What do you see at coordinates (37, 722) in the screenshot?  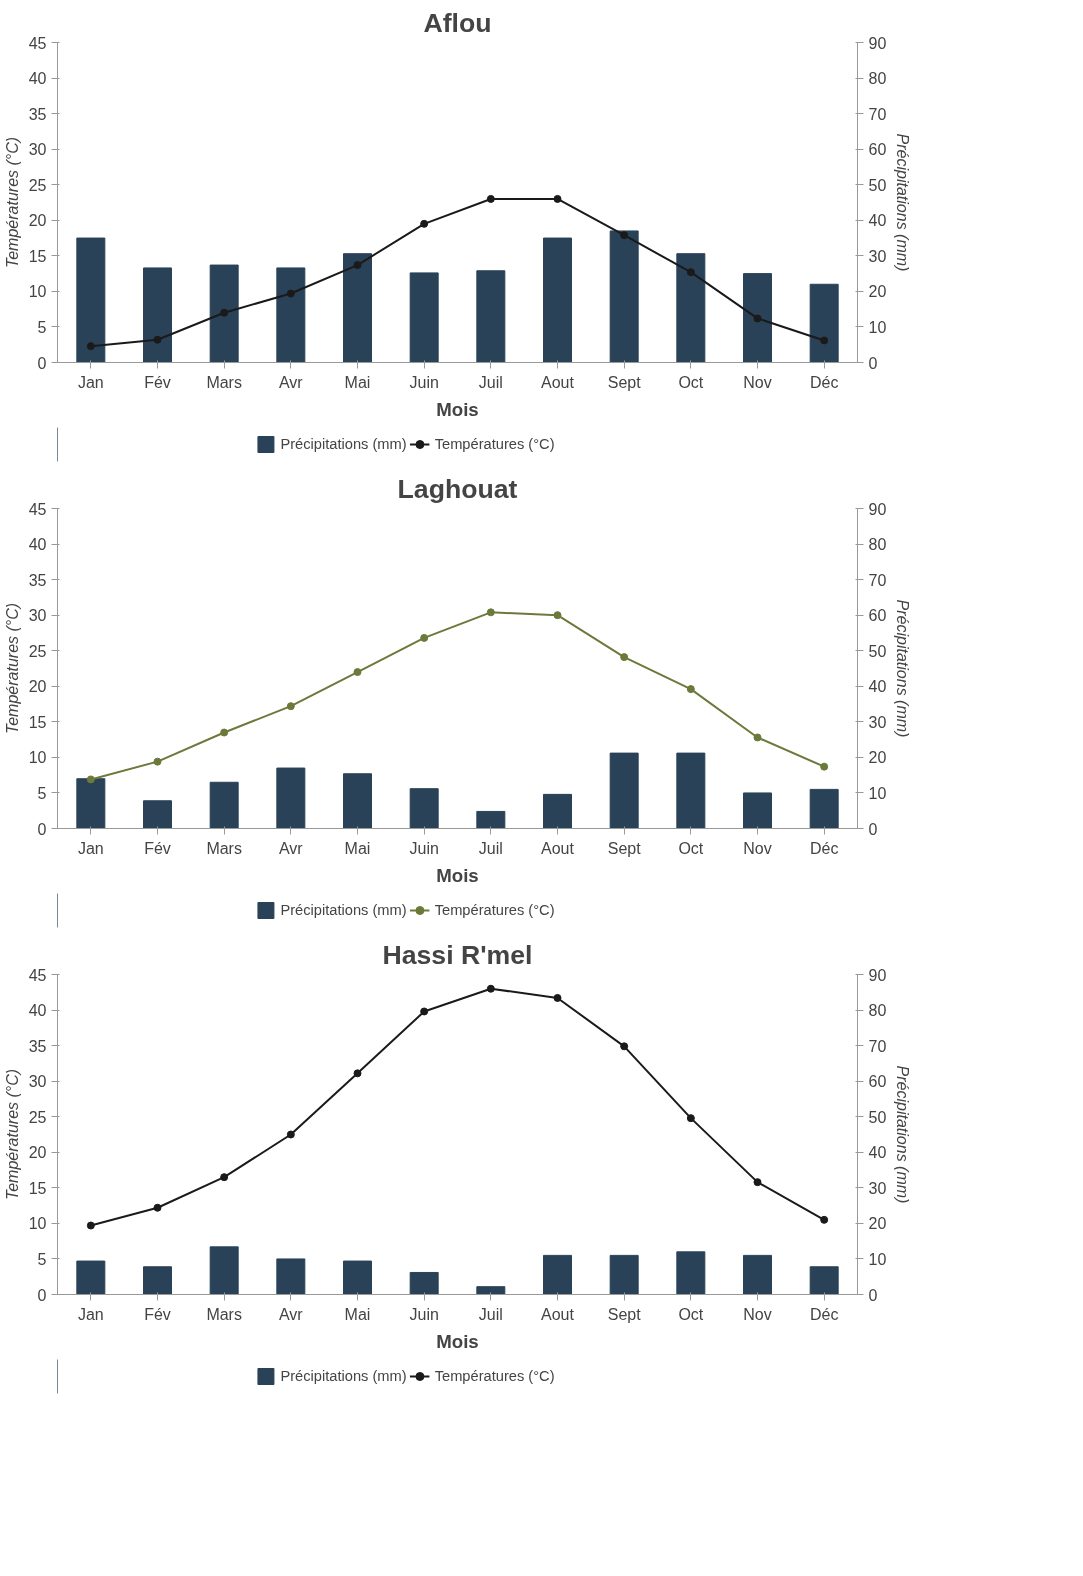 I see `y-tick-label: 15` at bounding box center [37, 722].